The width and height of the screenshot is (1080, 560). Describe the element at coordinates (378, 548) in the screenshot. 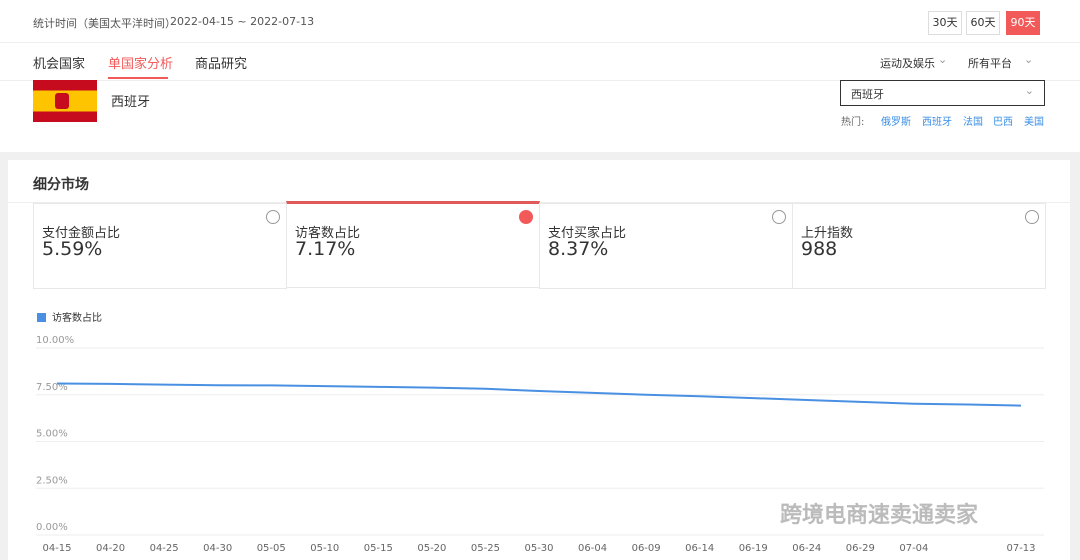

I see `x-tick-label: 05-15` at that location.